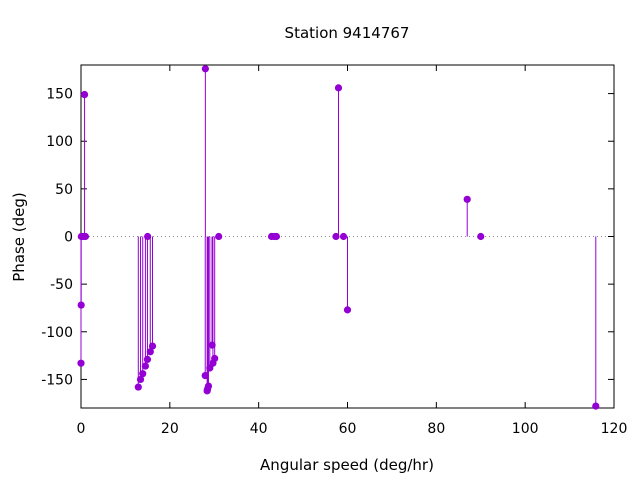  I want to click on y-tick-label: 150, so click(59, 95).